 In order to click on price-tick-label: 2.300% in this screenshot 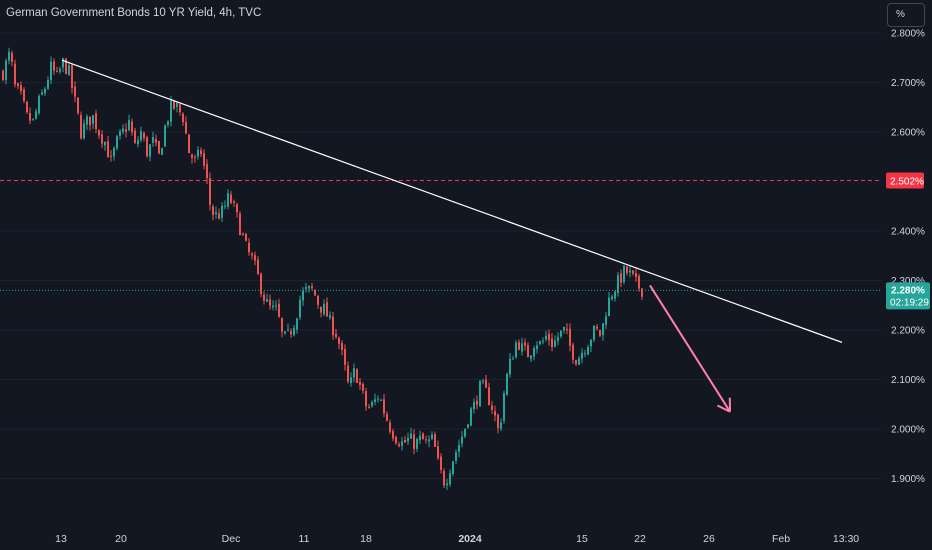, I will do `click(908, 281)`.